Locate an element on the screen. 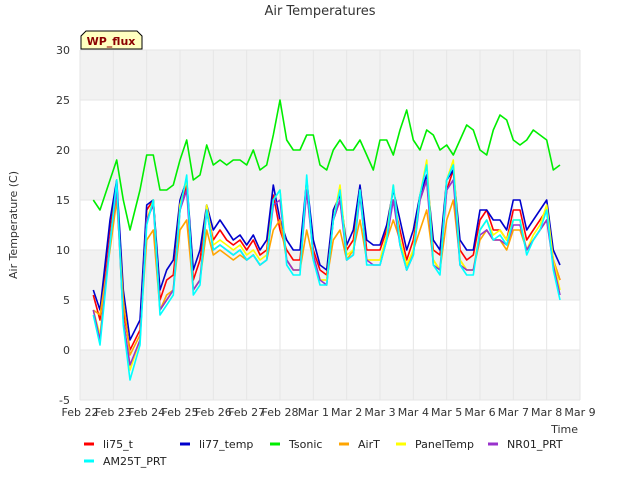 The height and width of the screenshot is (480, 640). legend-label-li77-temp: li77_temp is located at coordinates (226, 444).